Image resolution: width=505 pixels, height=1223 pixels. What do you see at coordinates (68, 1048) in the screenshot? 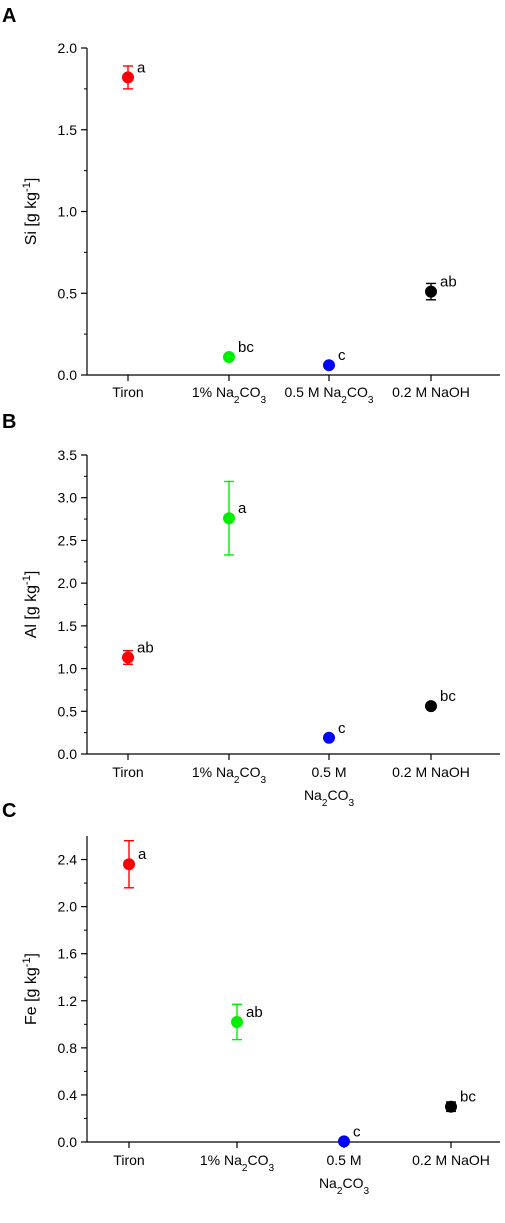
I see `y-tick-label: 0.8` at bounding box center [68, 1048].